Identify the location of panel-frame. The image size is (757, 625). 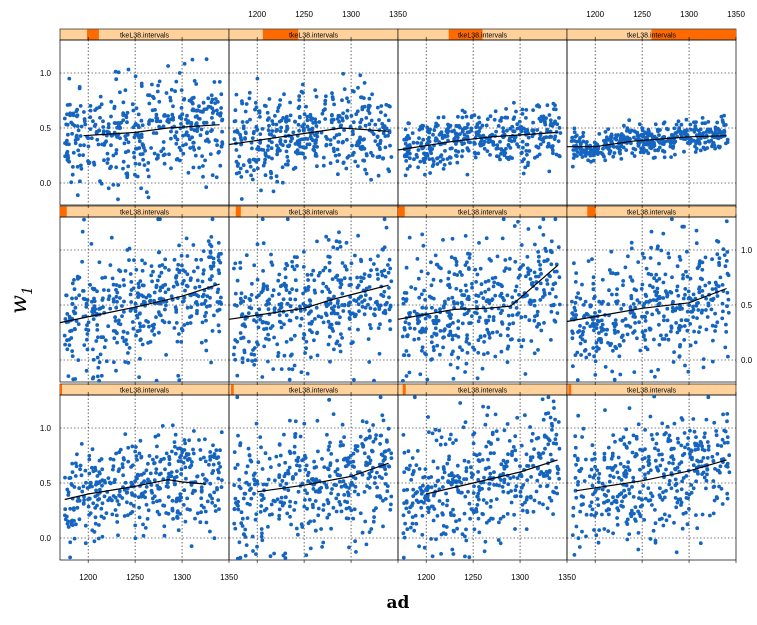
(313, 299).